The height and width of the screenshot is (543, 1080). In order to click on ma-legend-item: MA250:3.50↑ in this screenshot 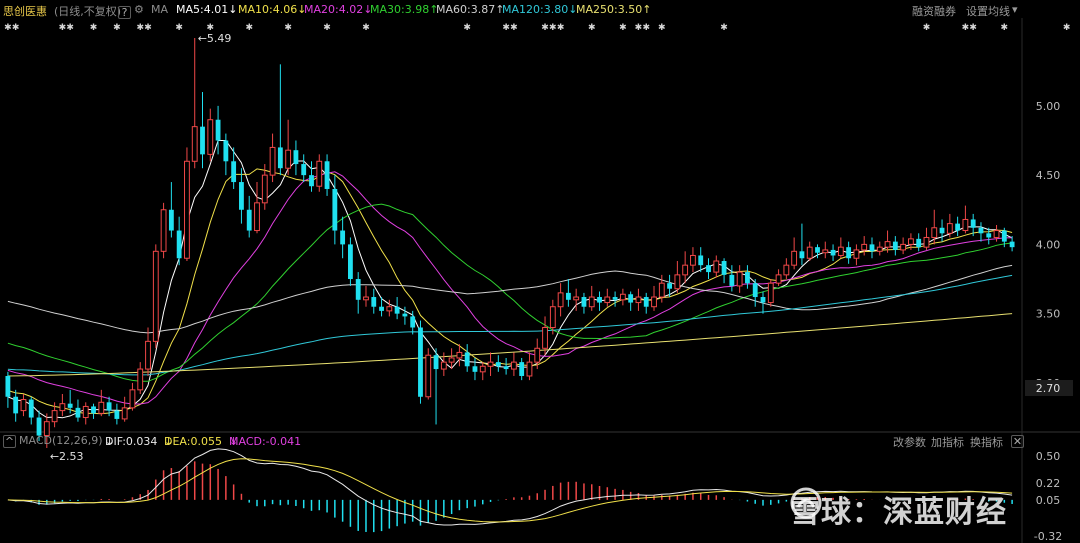, I will do `click(614, 9)`.